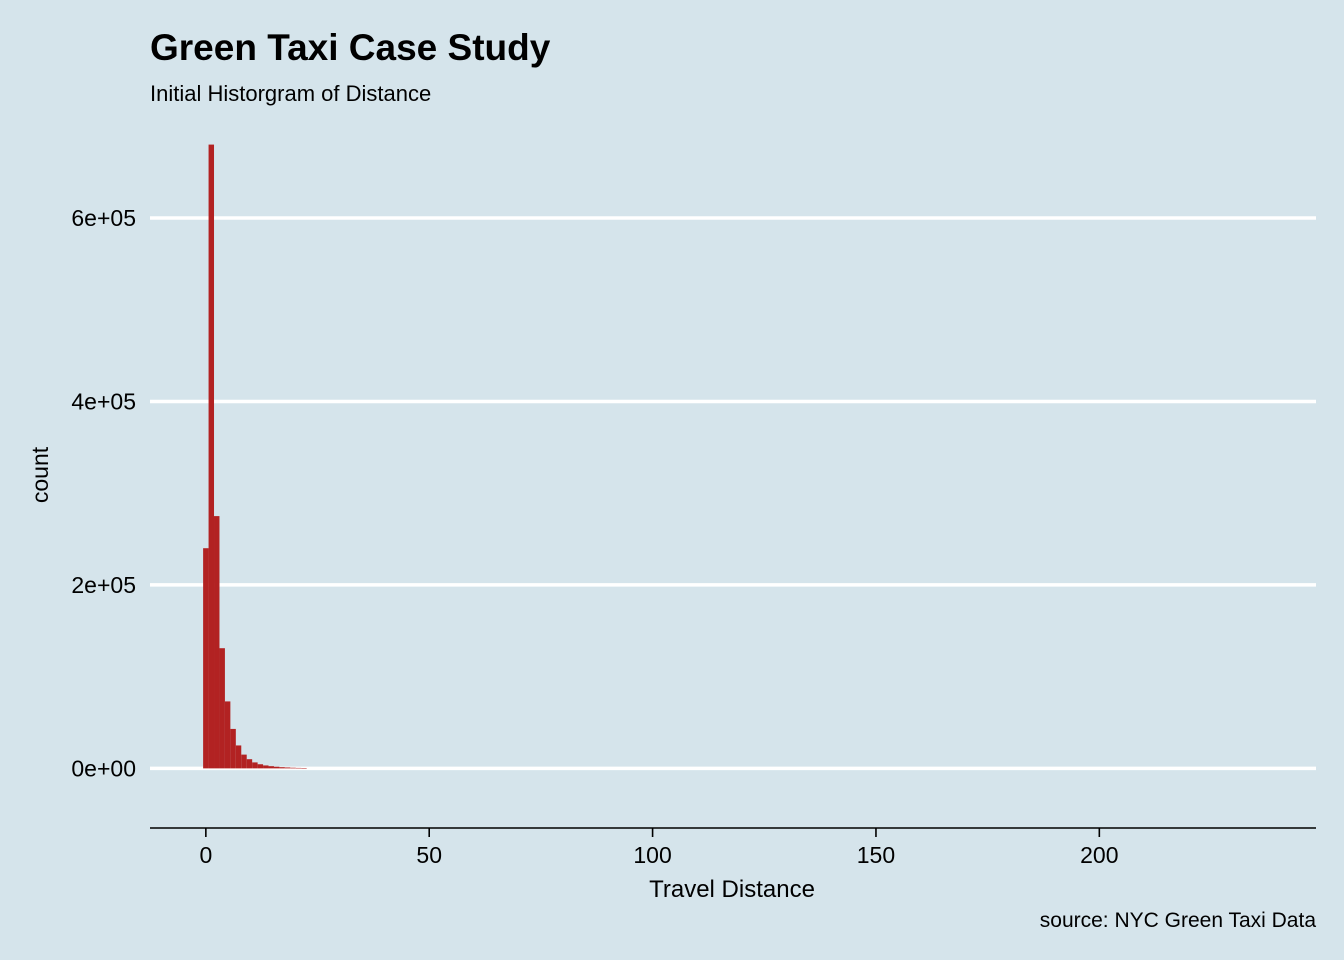 This screenshot has height=960, width=1344. I want to click on y-axis-ticks: 0e+00 2e+05 4e+05 6e+05, so click(103, 493).